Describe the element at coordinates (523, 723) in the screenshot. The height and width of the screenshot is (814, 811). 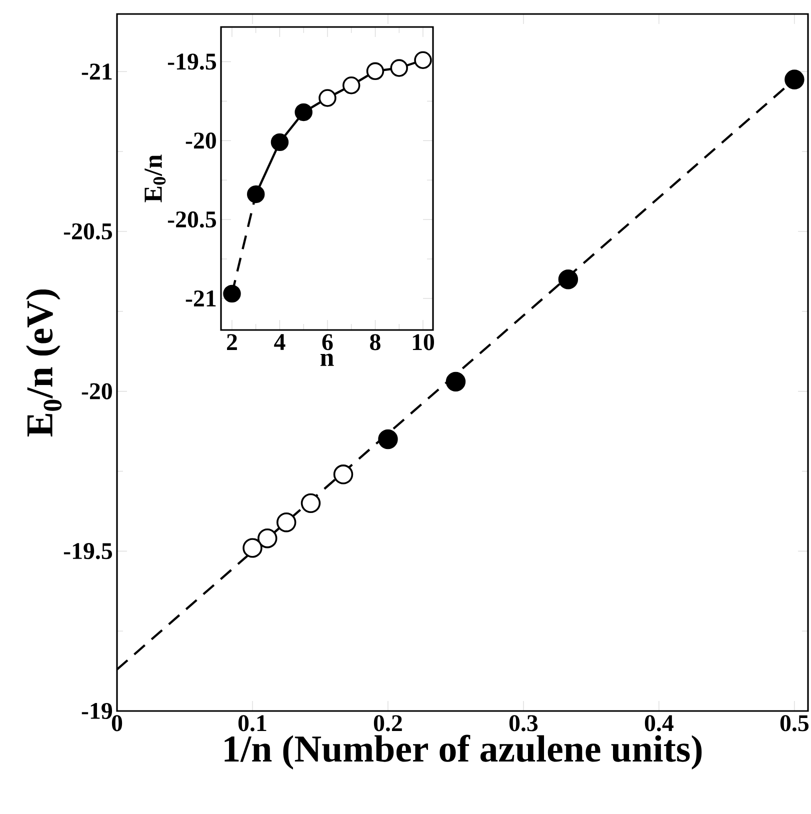
I see `x-tick-label: 0.3` at that location.